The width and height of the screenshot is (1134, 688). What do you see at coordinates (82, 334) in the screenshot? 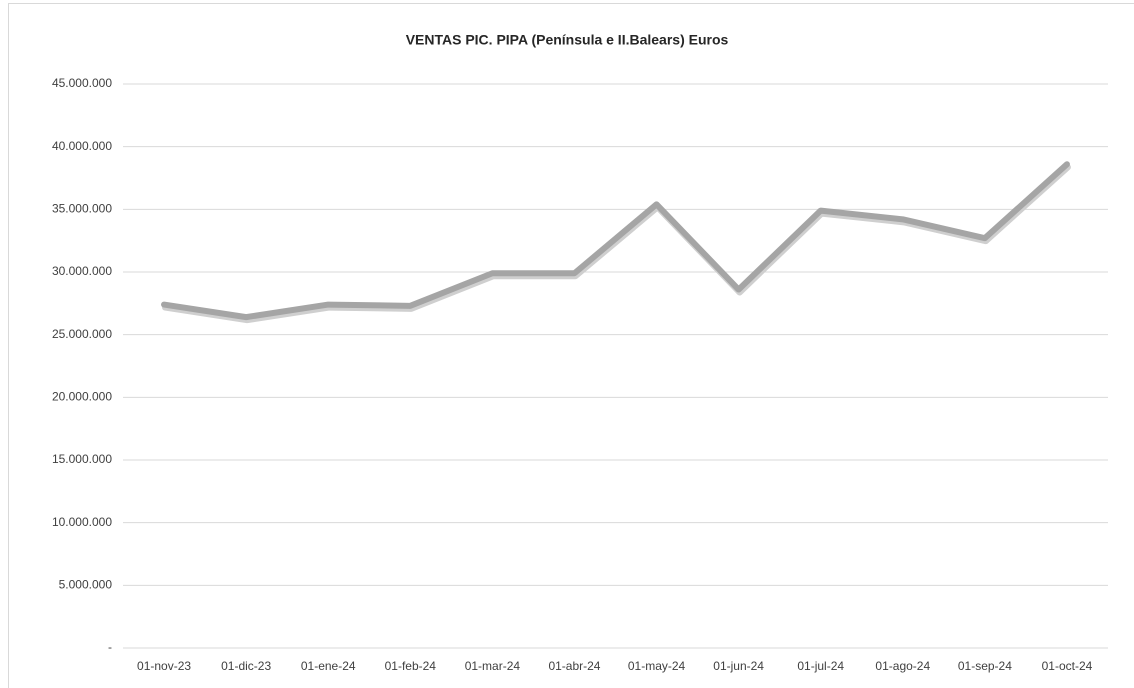
I see `y-tick-label: 25.000.000` at bounding box center [82, 334].